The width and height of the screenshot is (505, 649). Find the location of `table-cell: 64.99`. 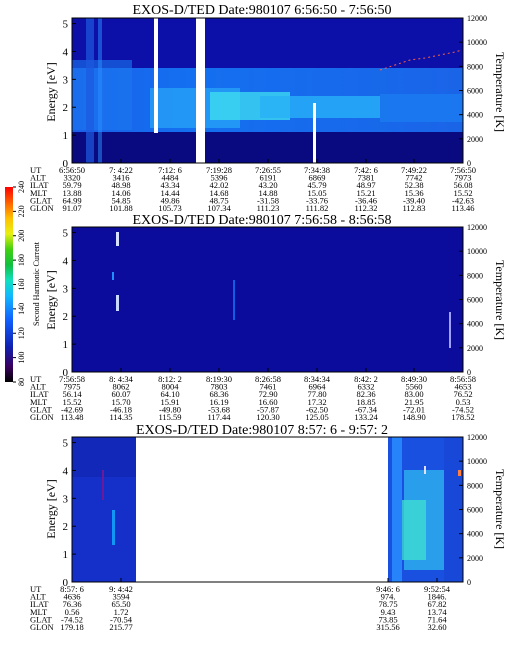

table-cell: 64.99 is located at coordinates (71, 200).